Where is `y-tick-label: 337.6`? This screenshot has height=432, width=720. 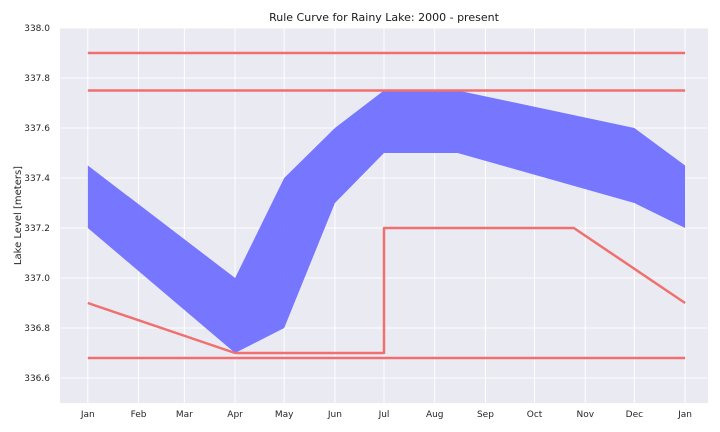
y-tick-label: 337.6 is located at coordinates (37, 129).